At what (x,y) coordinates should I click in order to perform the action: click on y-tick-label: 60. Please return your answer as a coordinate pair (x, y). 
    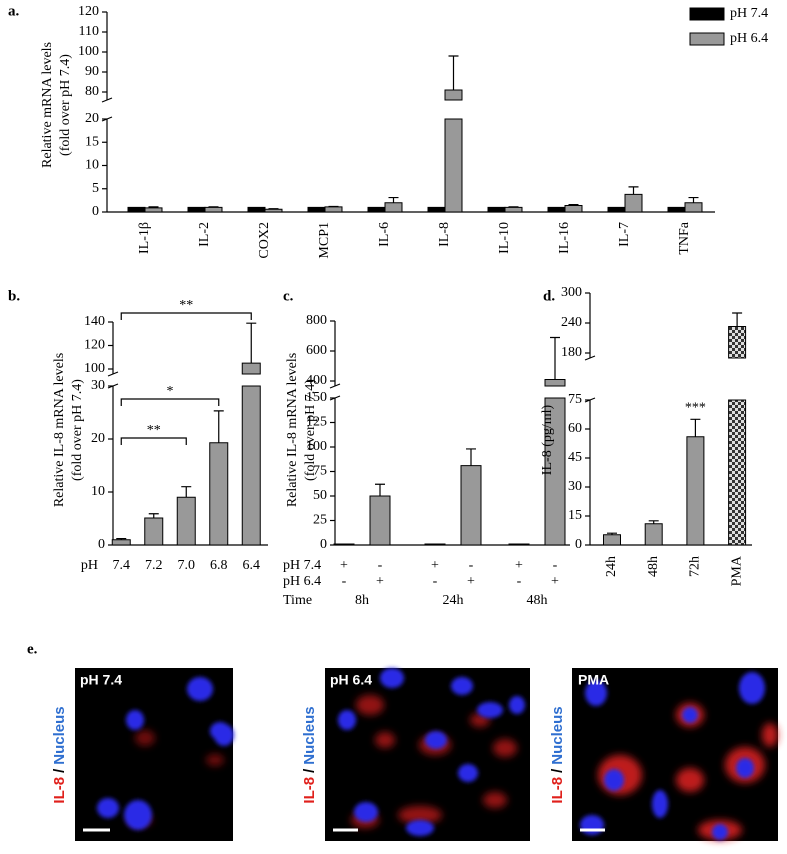
    Looking at the image, I should click on (575, 428).